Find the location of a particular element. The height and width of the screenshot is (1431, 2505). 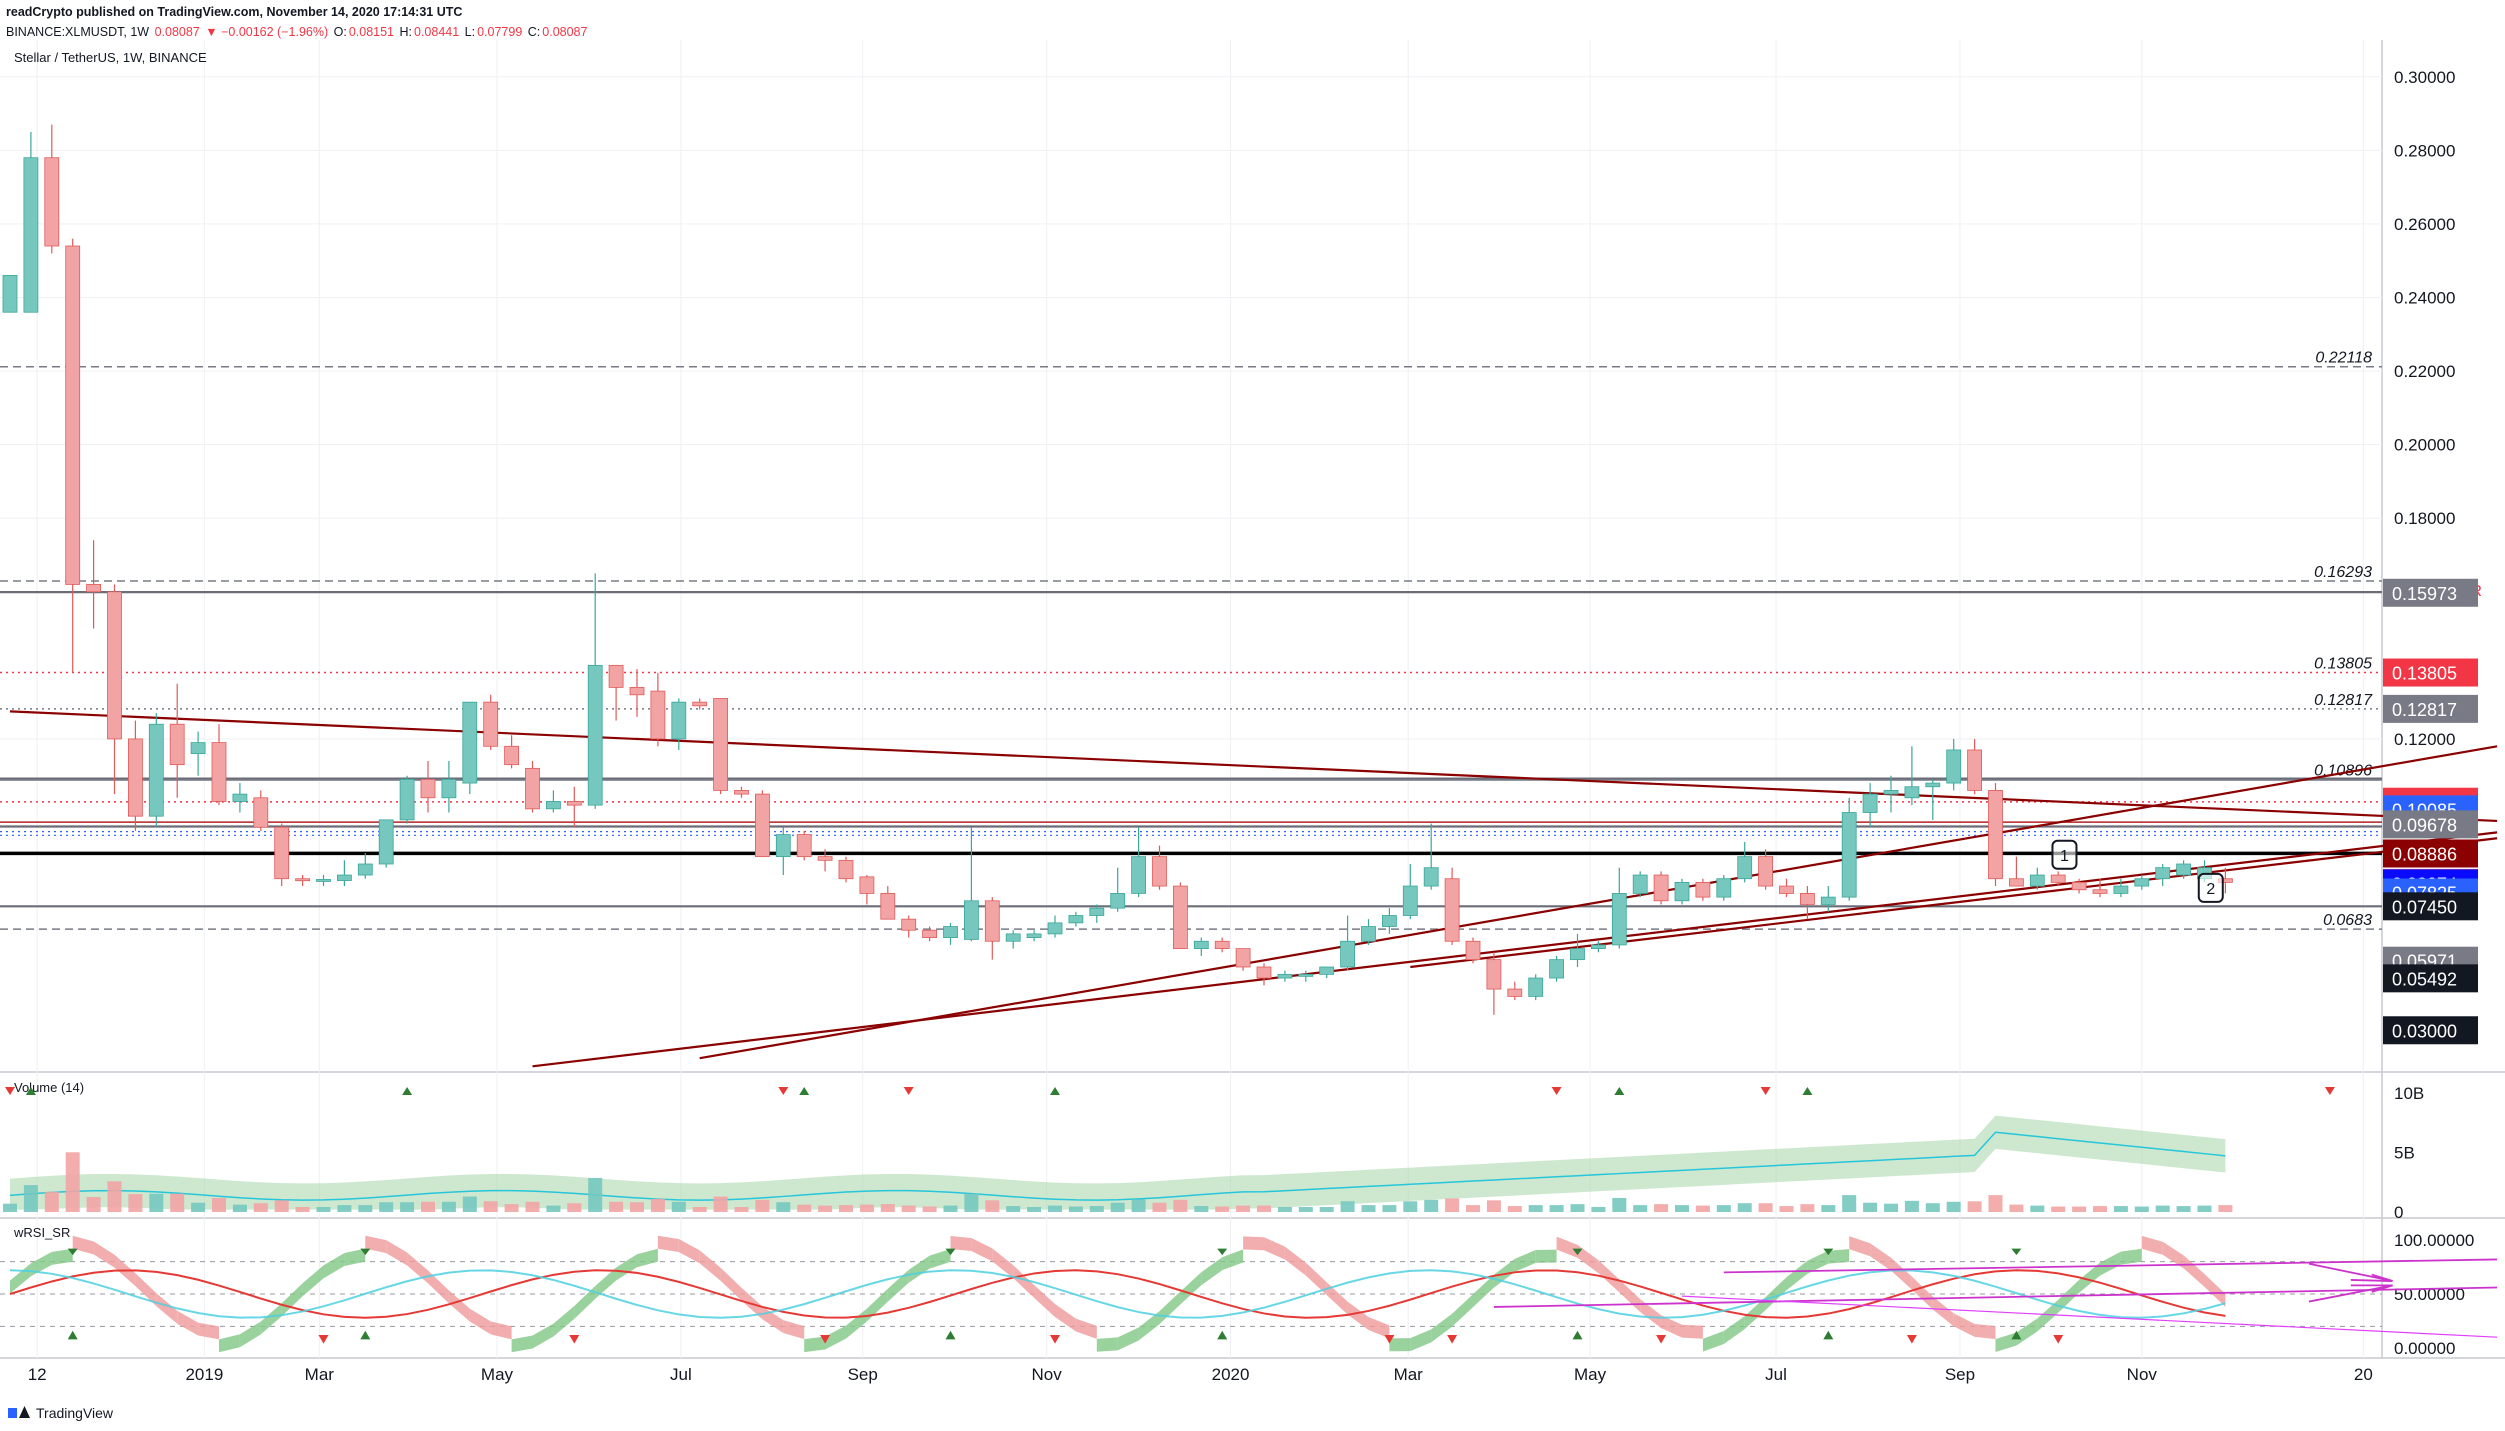

last-price: 0.08087 is located at coordinates (177, 32).